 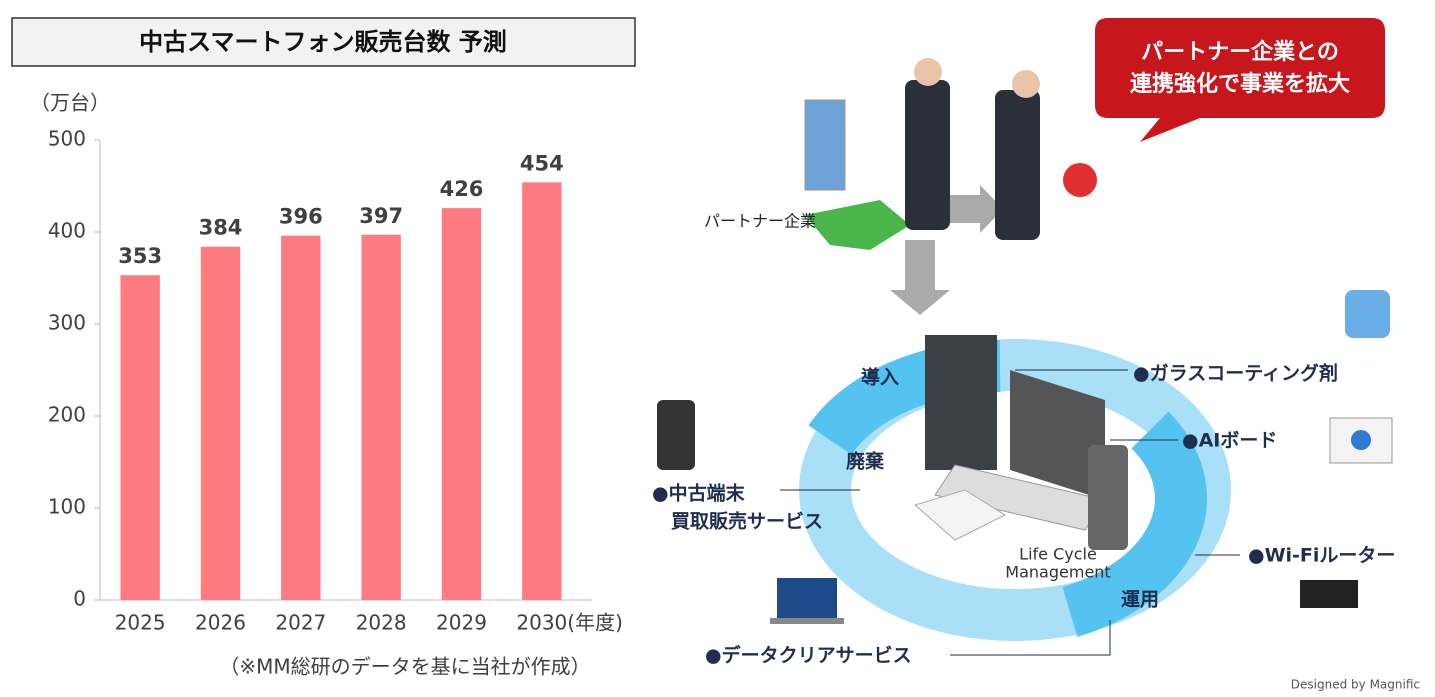 What do you see at coordinates (1229, 441) in the screenshot?
I see `item-label: ●AIボード` at bounding box center [1229, 441].